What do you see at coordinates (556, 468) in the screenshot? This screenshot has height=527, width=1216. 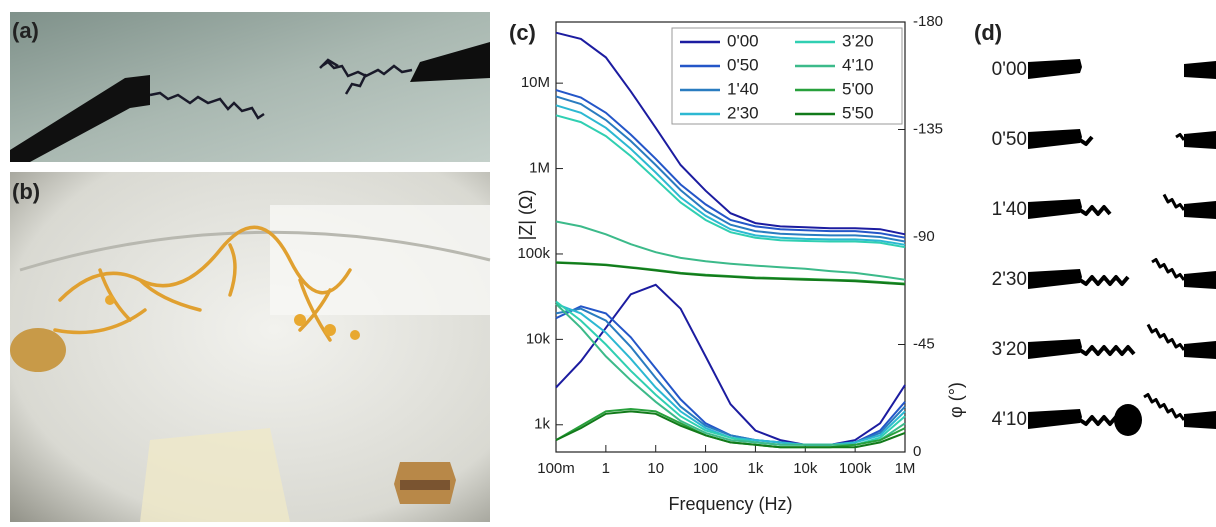 I see `x-tick-label: 100m` at bounding box center [556, 468].